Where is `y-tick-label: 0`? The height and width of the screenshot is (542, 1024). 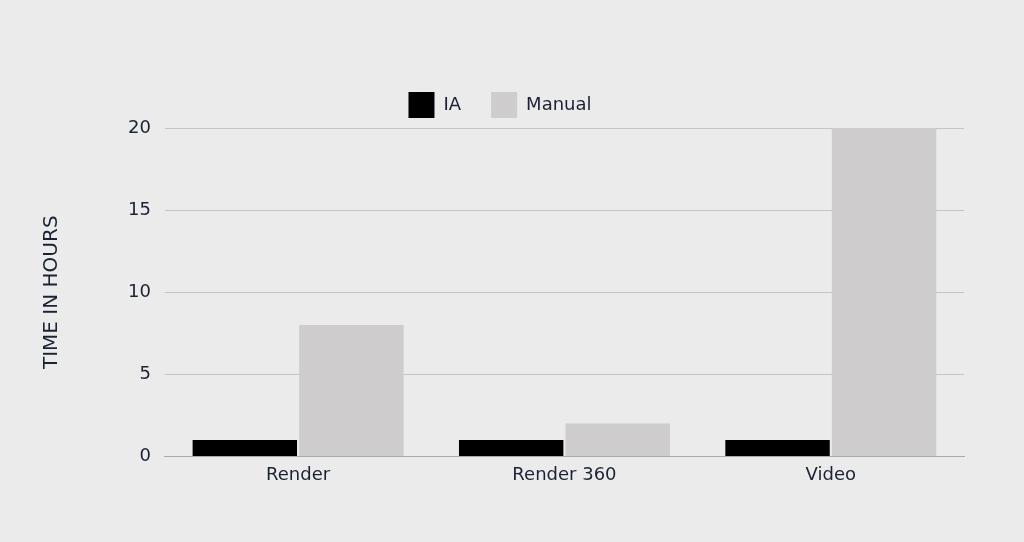
y-tick-label: 0 is located at coordinates (145, 455).